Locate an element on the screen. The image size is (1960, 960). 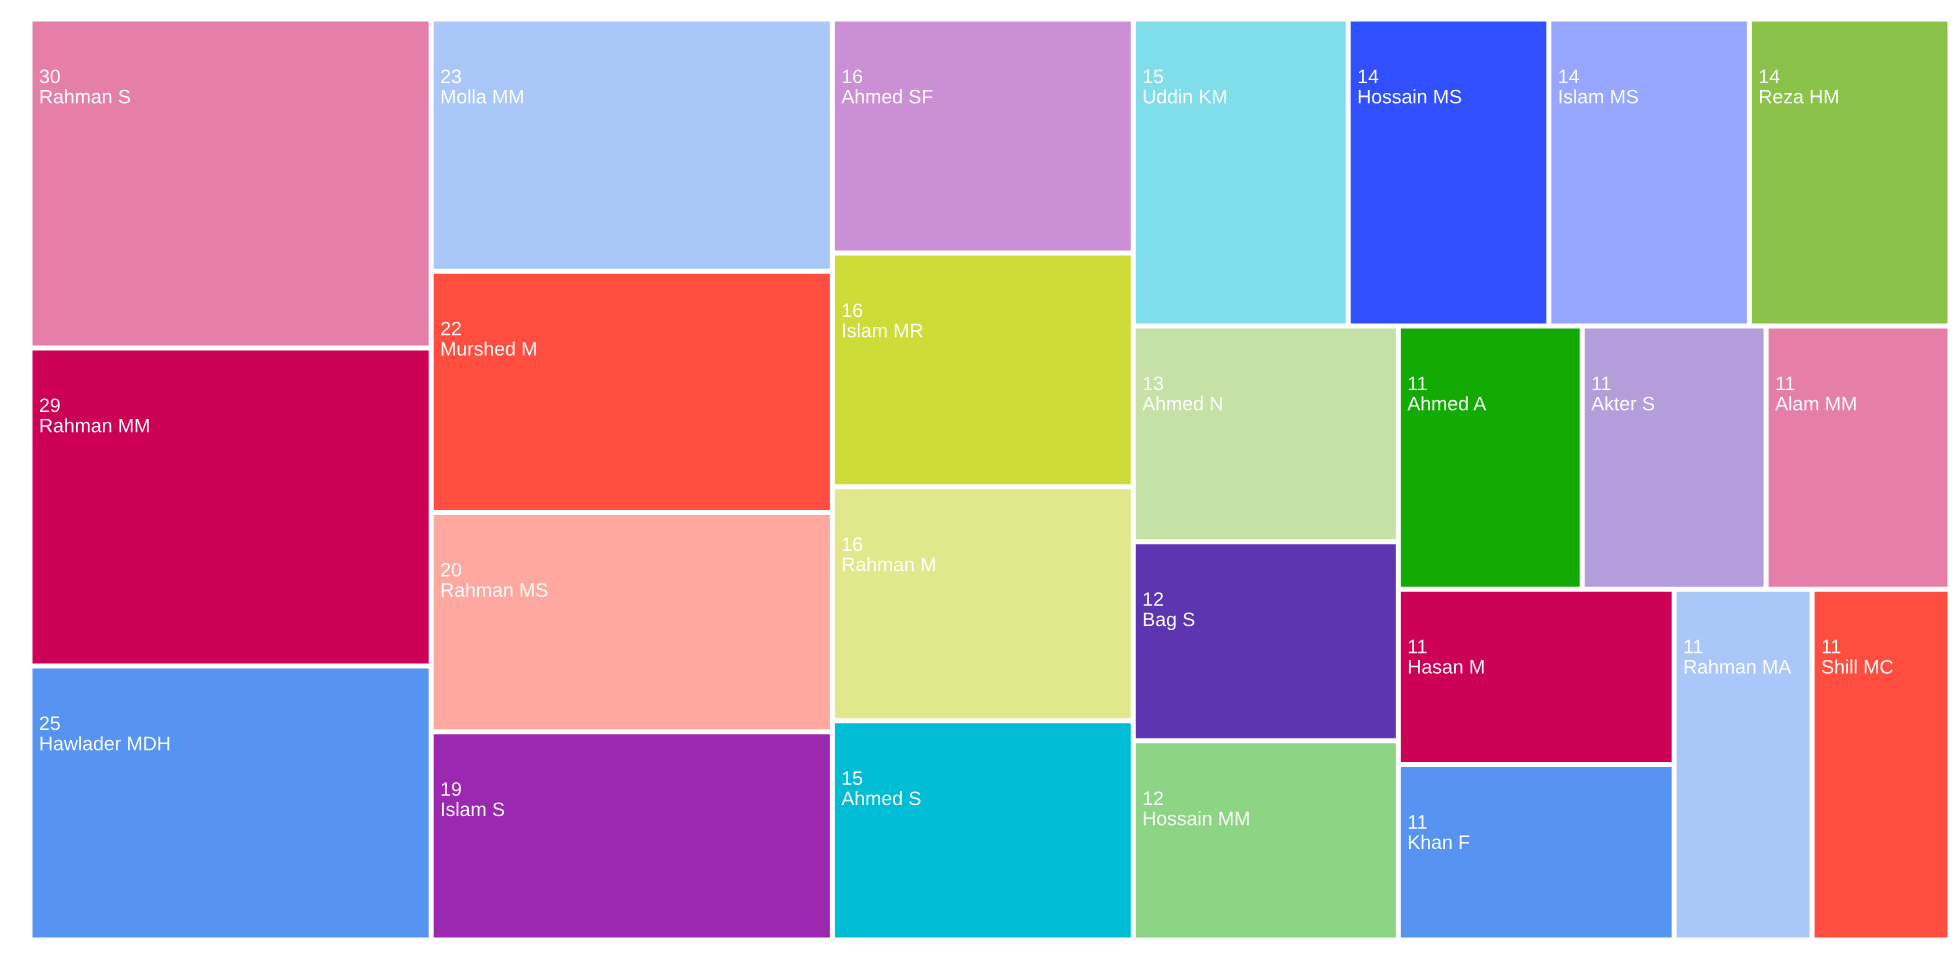
data-label: 30 is located at coordinates (49, 76).